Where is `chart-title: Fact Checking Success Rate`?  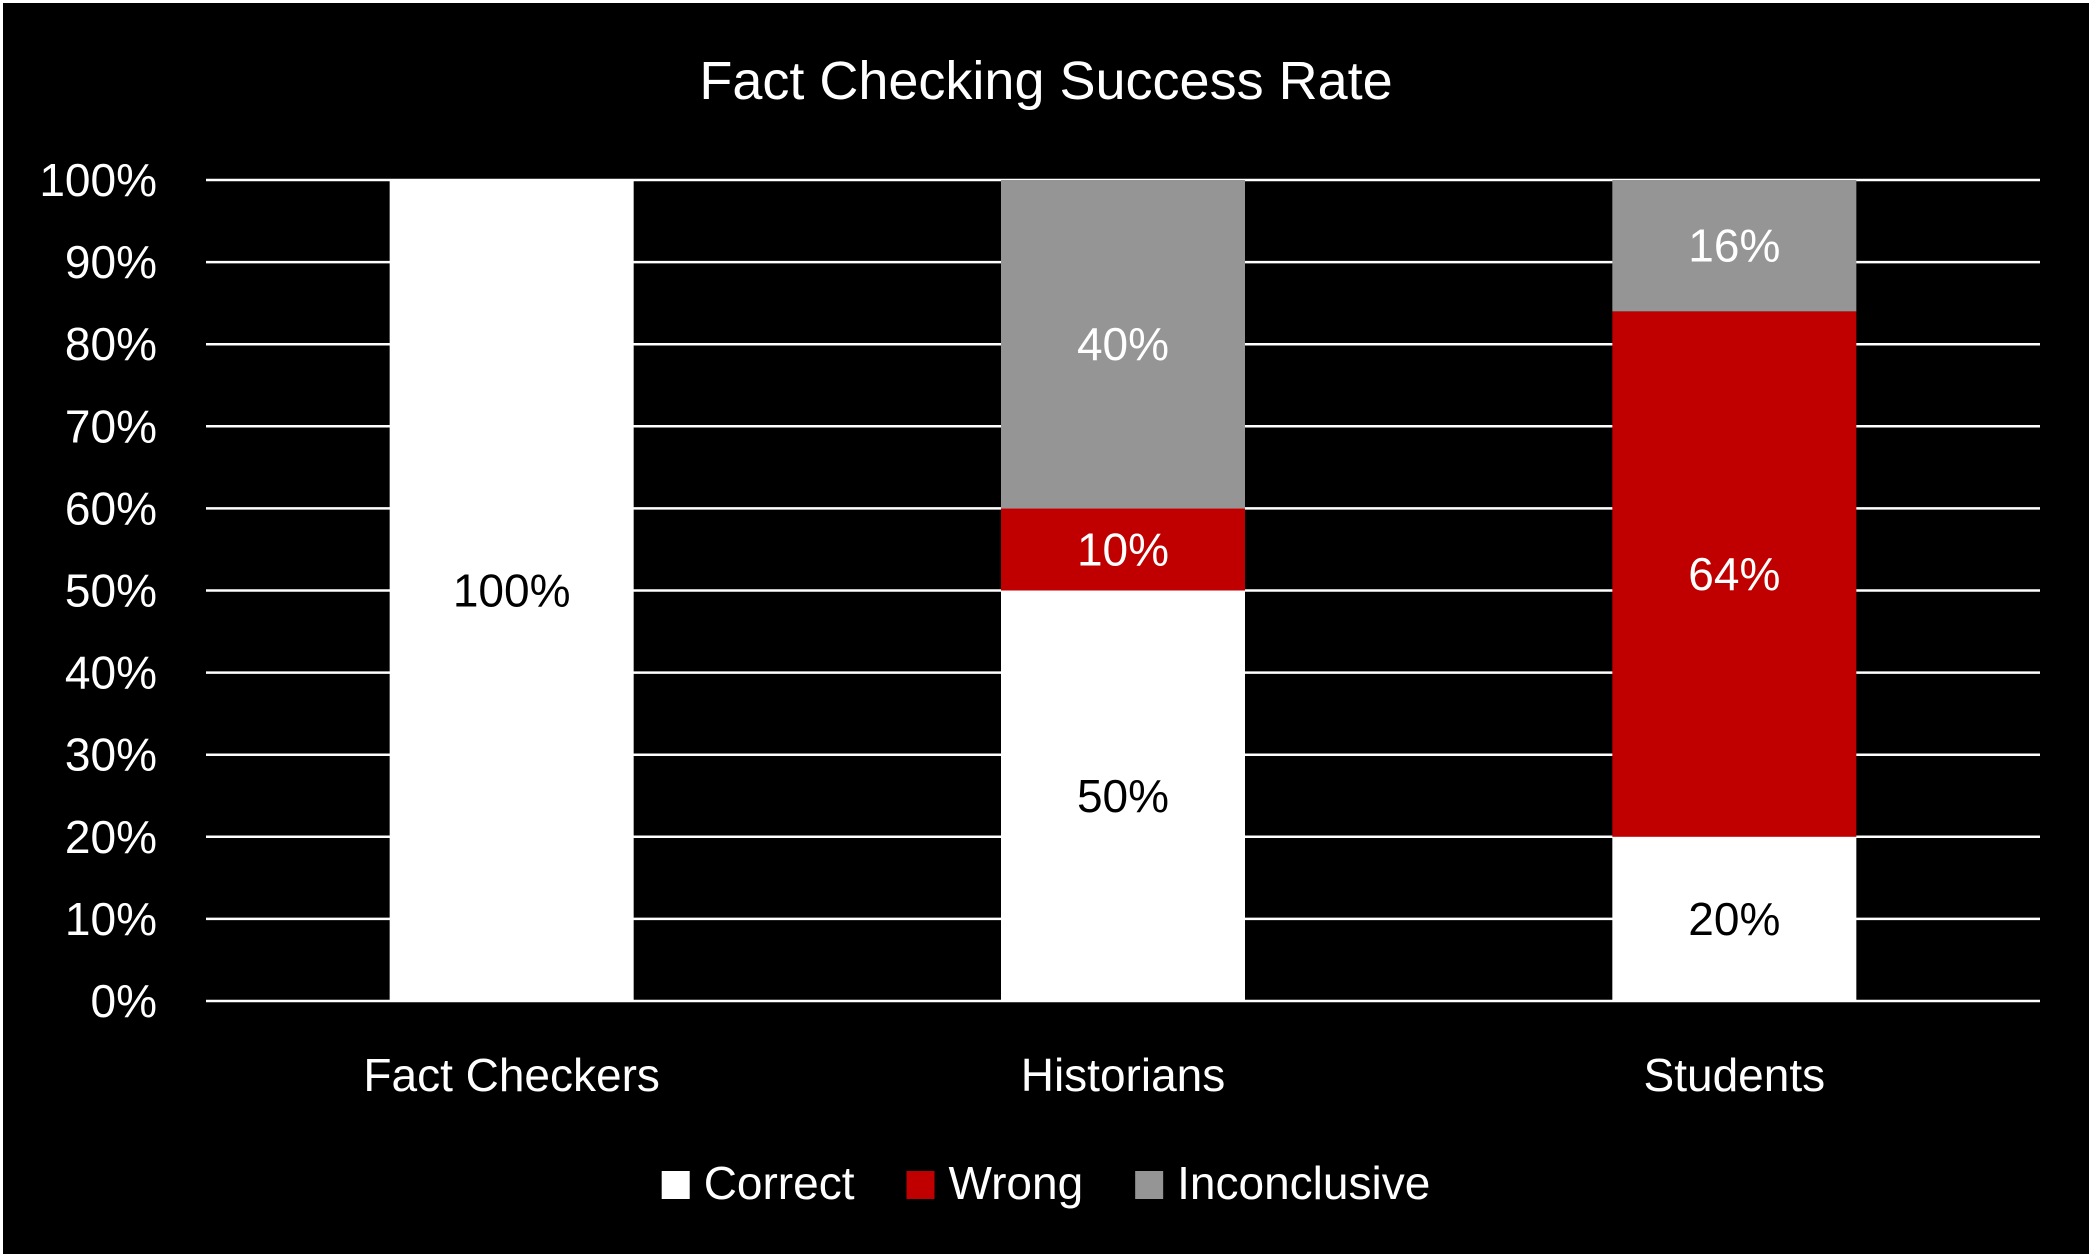
chart-title: Fact Checking Success Rate is located at coordinates (1045, 81).